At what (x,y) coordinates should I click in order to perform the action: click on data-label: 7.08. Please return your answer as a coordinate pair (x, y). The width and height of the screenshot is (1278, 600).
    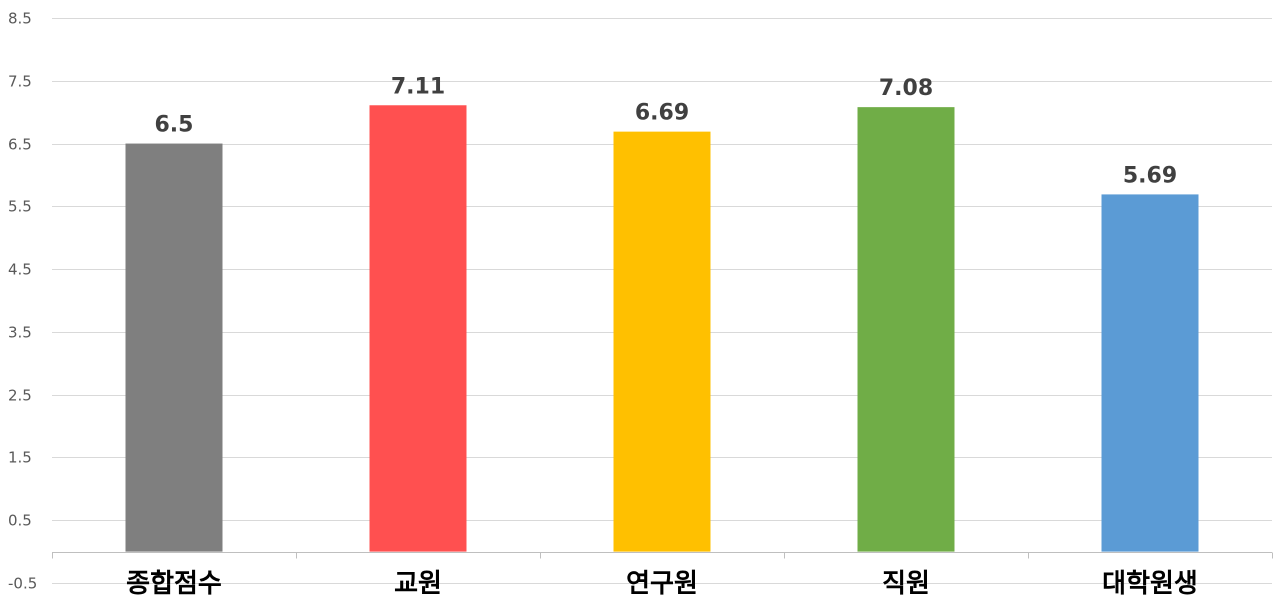
    Looking at the image, I should click on (906, 88).